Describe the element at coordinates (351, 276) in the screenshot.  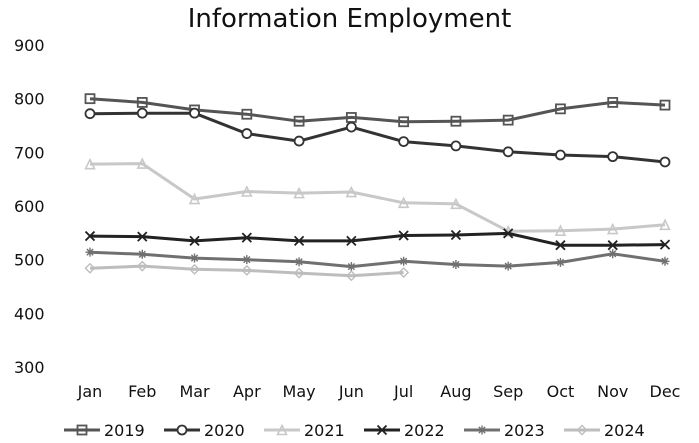
I see `data-point-2024-Jun` at that location.